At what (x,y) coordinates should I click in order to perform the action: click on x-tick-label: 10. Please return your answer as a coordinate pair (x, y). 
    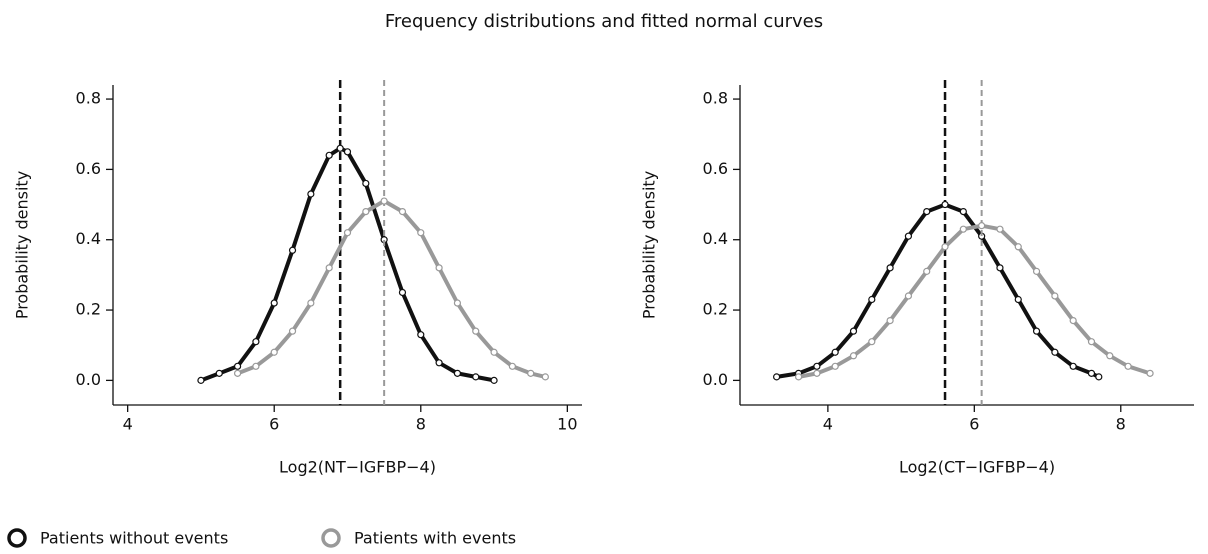
    Looking at the image, I should click on (567, 424).